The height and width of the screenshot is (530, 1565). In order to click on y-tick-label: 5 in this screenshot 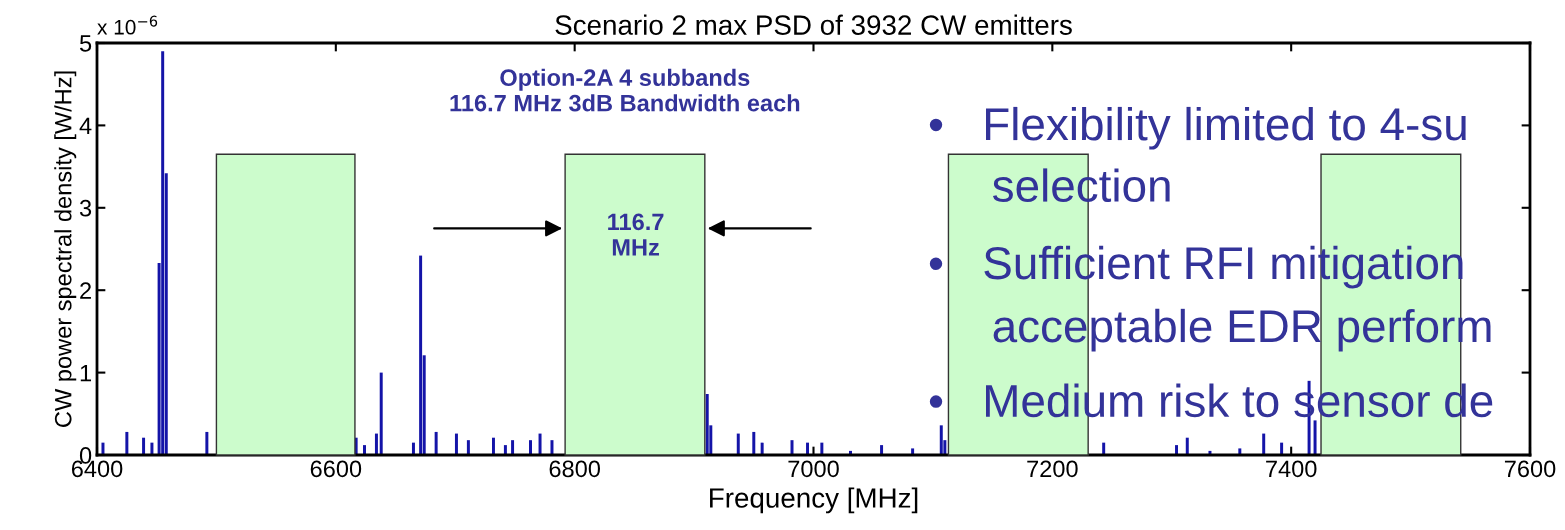, I will do `click(85, 43)`.